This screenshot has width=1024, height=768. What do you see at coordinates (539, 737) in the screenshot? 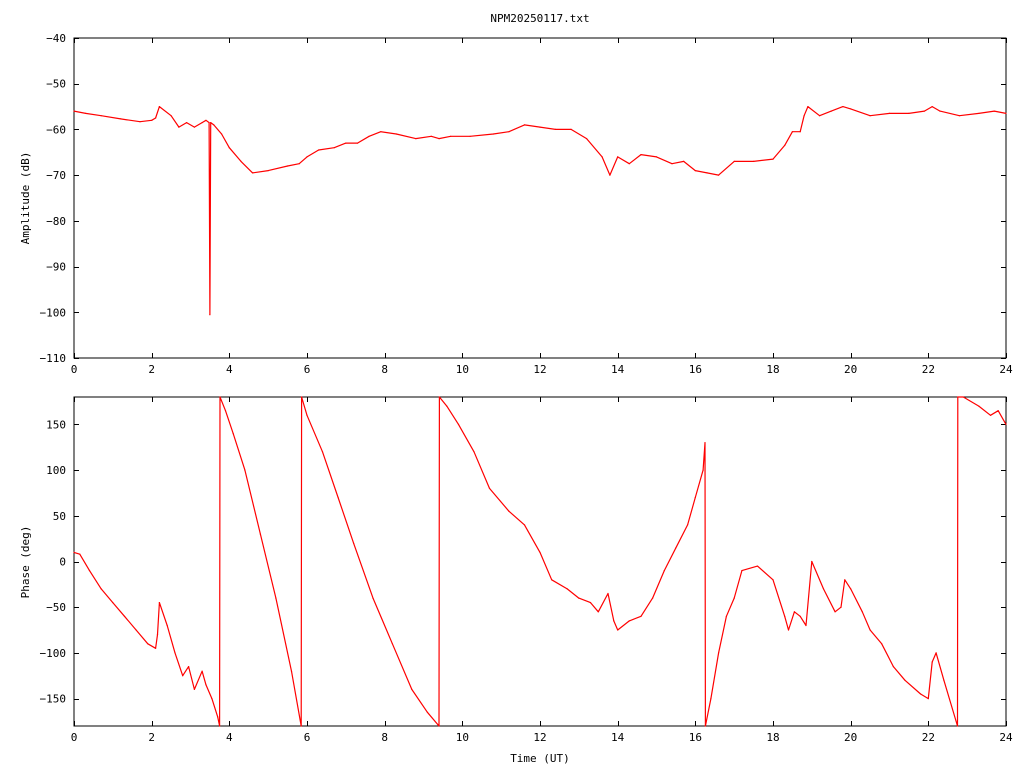
I see `phase-x-tick-label: 12` at bounding box center [539, 737].